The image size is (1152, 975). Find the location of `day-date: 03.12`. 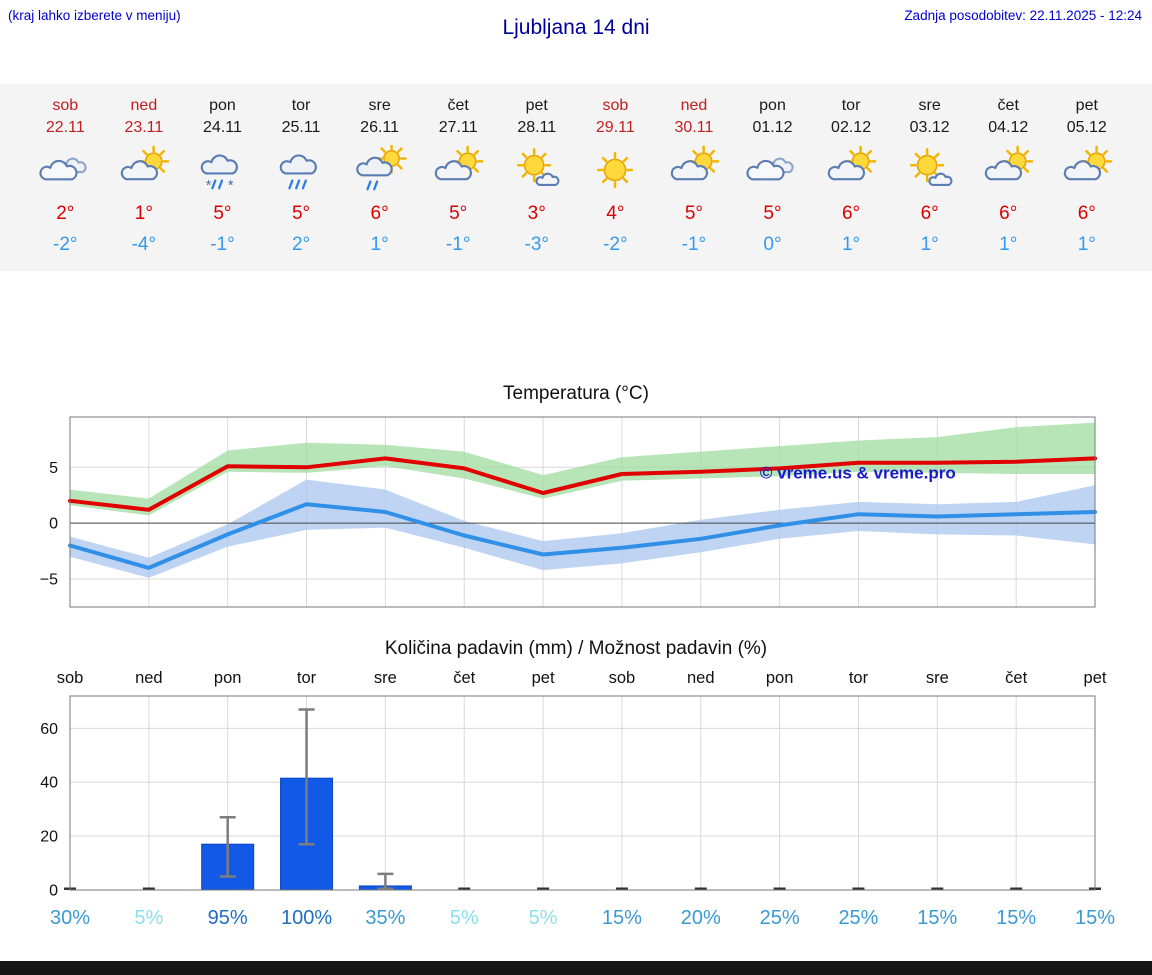

day-date: 03.12 is located at coordinates (929, 127).